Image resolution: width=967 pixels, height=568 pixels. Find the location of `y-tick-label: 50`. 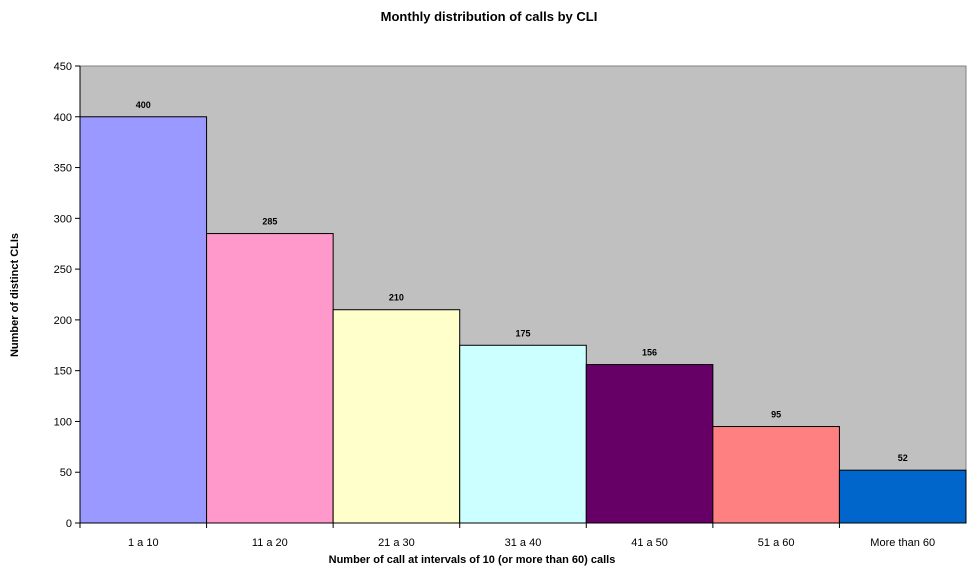

y-tick-label: 50 is located at coordinates (66, 473).